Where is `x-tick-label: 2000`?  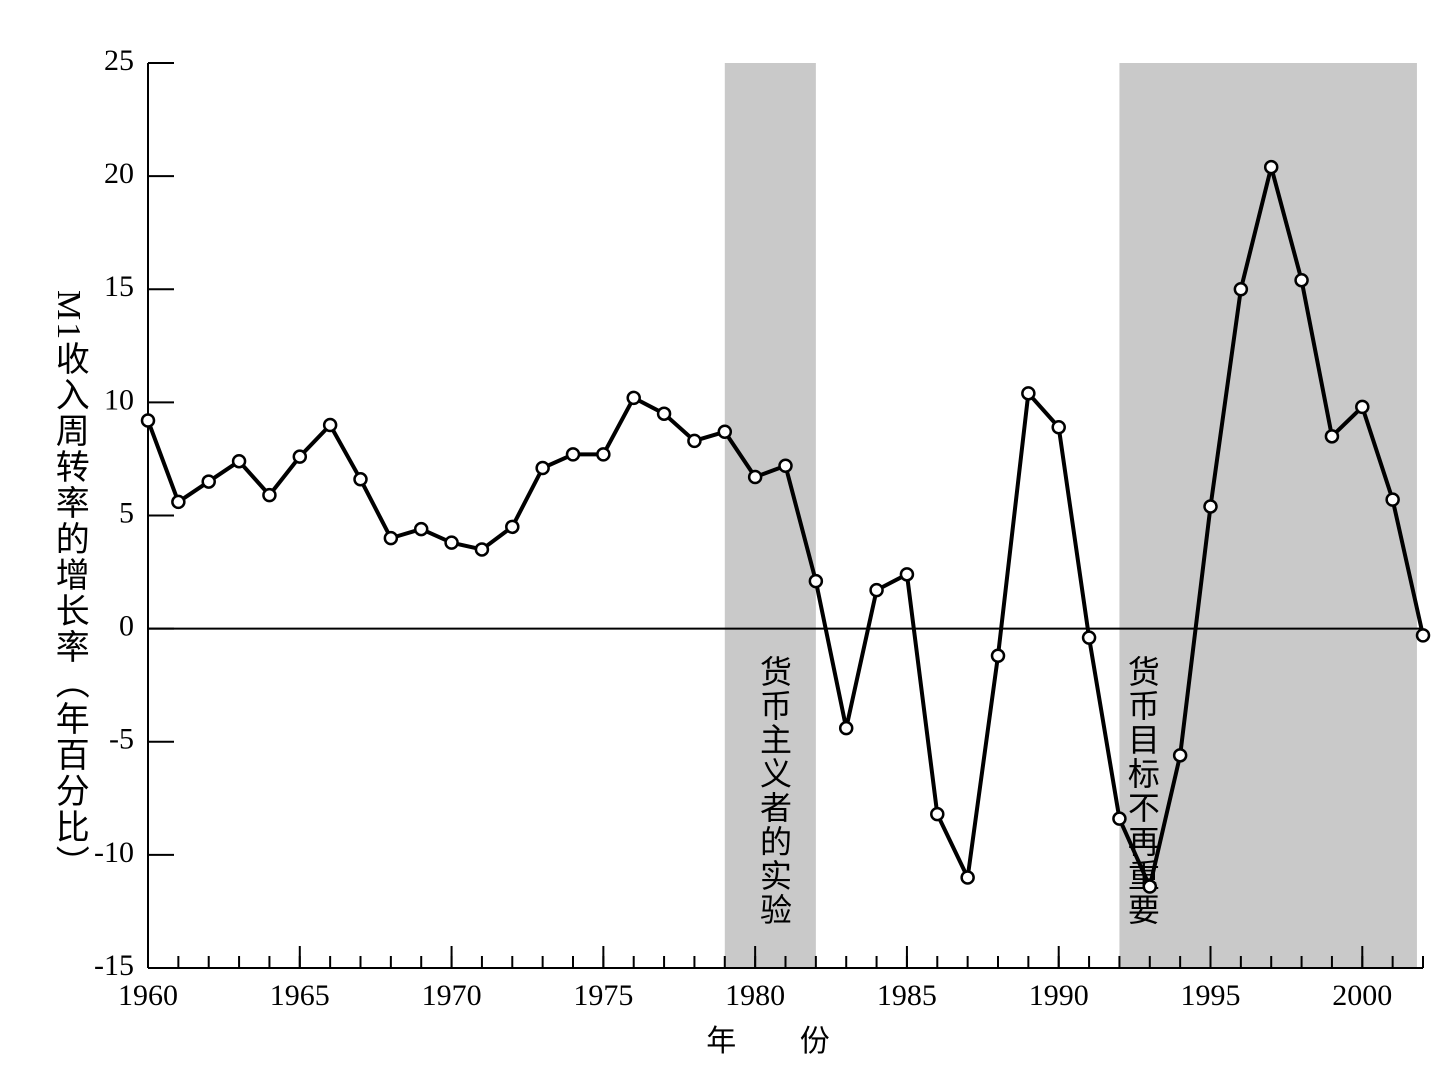 x-tick-label: 2000 is located at coordinates (1362, 995).